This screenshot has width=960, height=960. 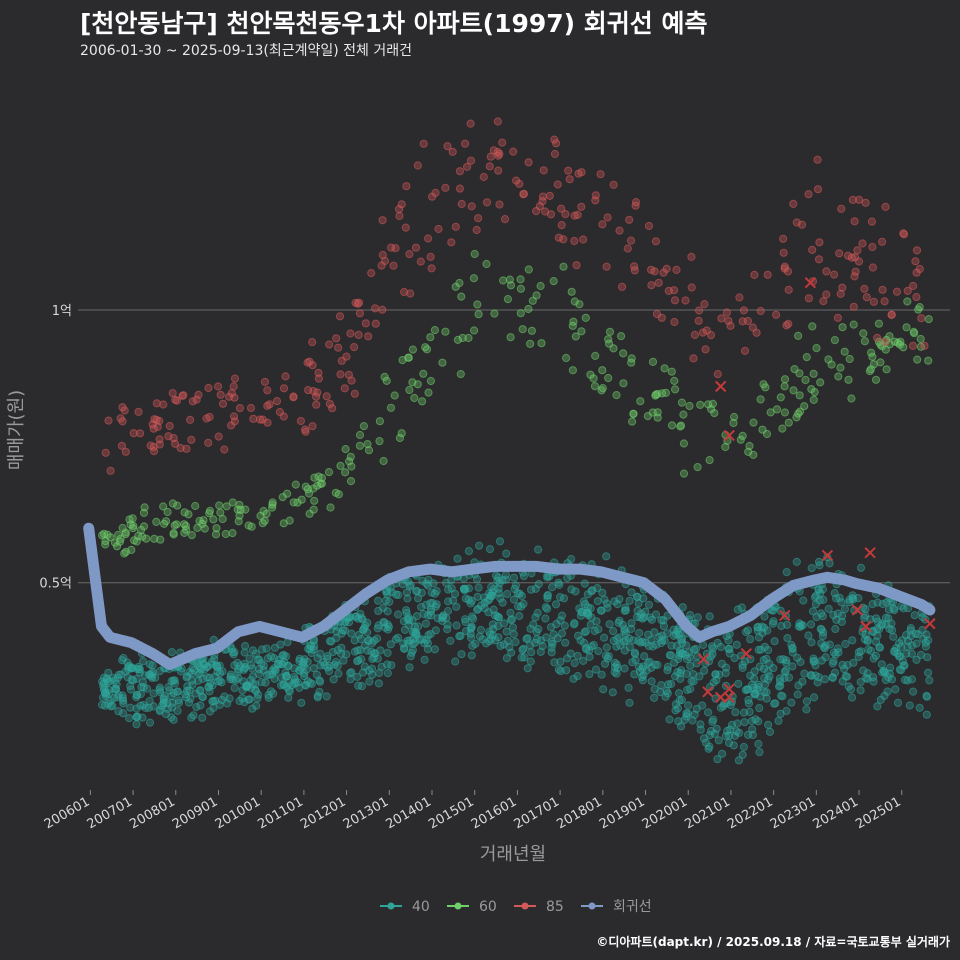 I want to click on y-axis-title: 매매가(원), so click(x=16, y=430).